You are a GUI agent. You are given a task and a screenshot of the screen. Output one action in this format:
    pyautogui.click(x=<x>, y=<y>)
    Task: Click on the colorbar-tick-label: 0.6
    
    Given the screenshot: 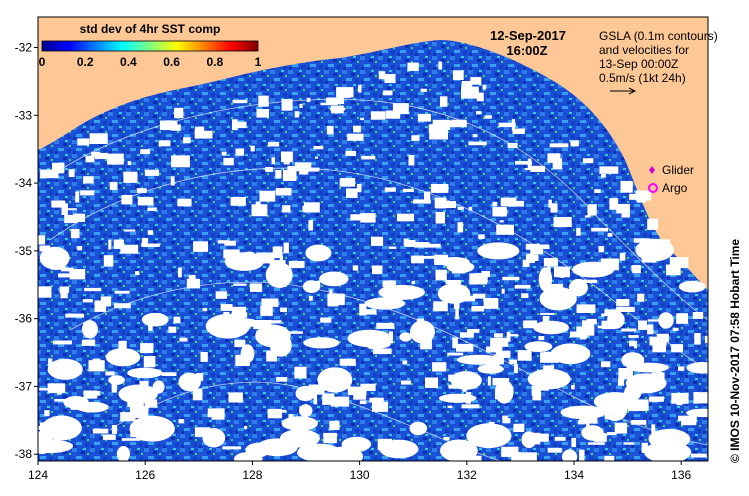 What is the action you would take?
    pyautogui.click(x=171, y=62)
    